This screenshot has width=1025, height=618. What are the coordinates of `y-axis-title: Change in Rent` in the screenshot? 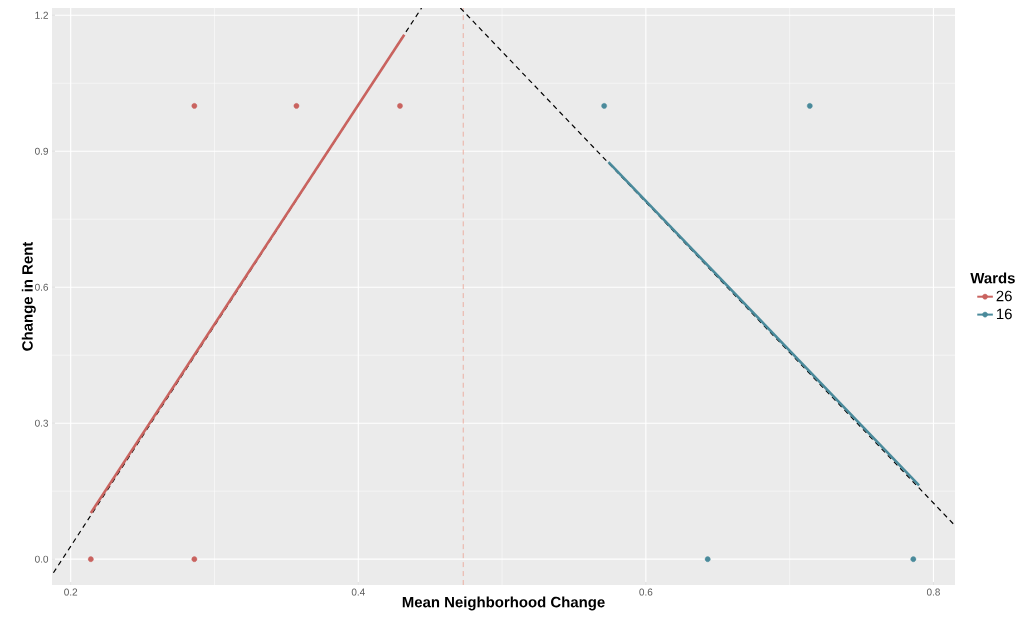 It's located at (28, 296).